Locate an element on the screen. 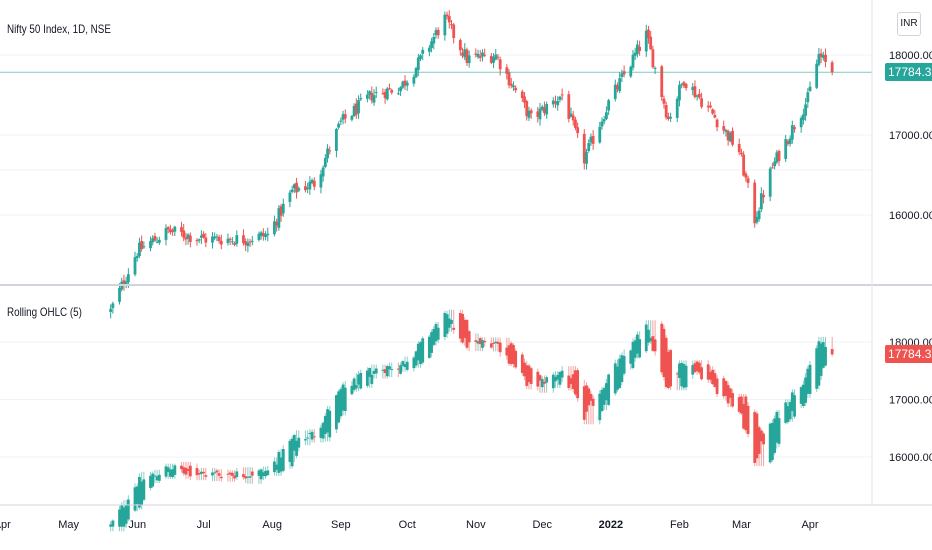 The image size is (932, 550). x-tick-label: Feb is located at coordinates (679, 525).